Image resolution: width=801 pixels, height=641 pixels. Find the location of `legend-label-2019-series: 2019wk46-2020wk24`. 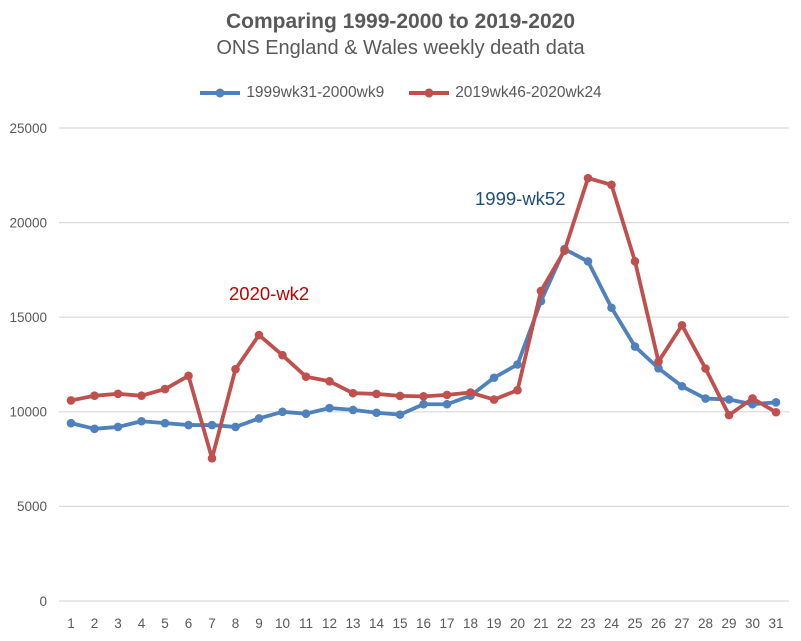

legend-label-2019-series: 2019wk46-2020wk24 is located at coordinates (528, 92).